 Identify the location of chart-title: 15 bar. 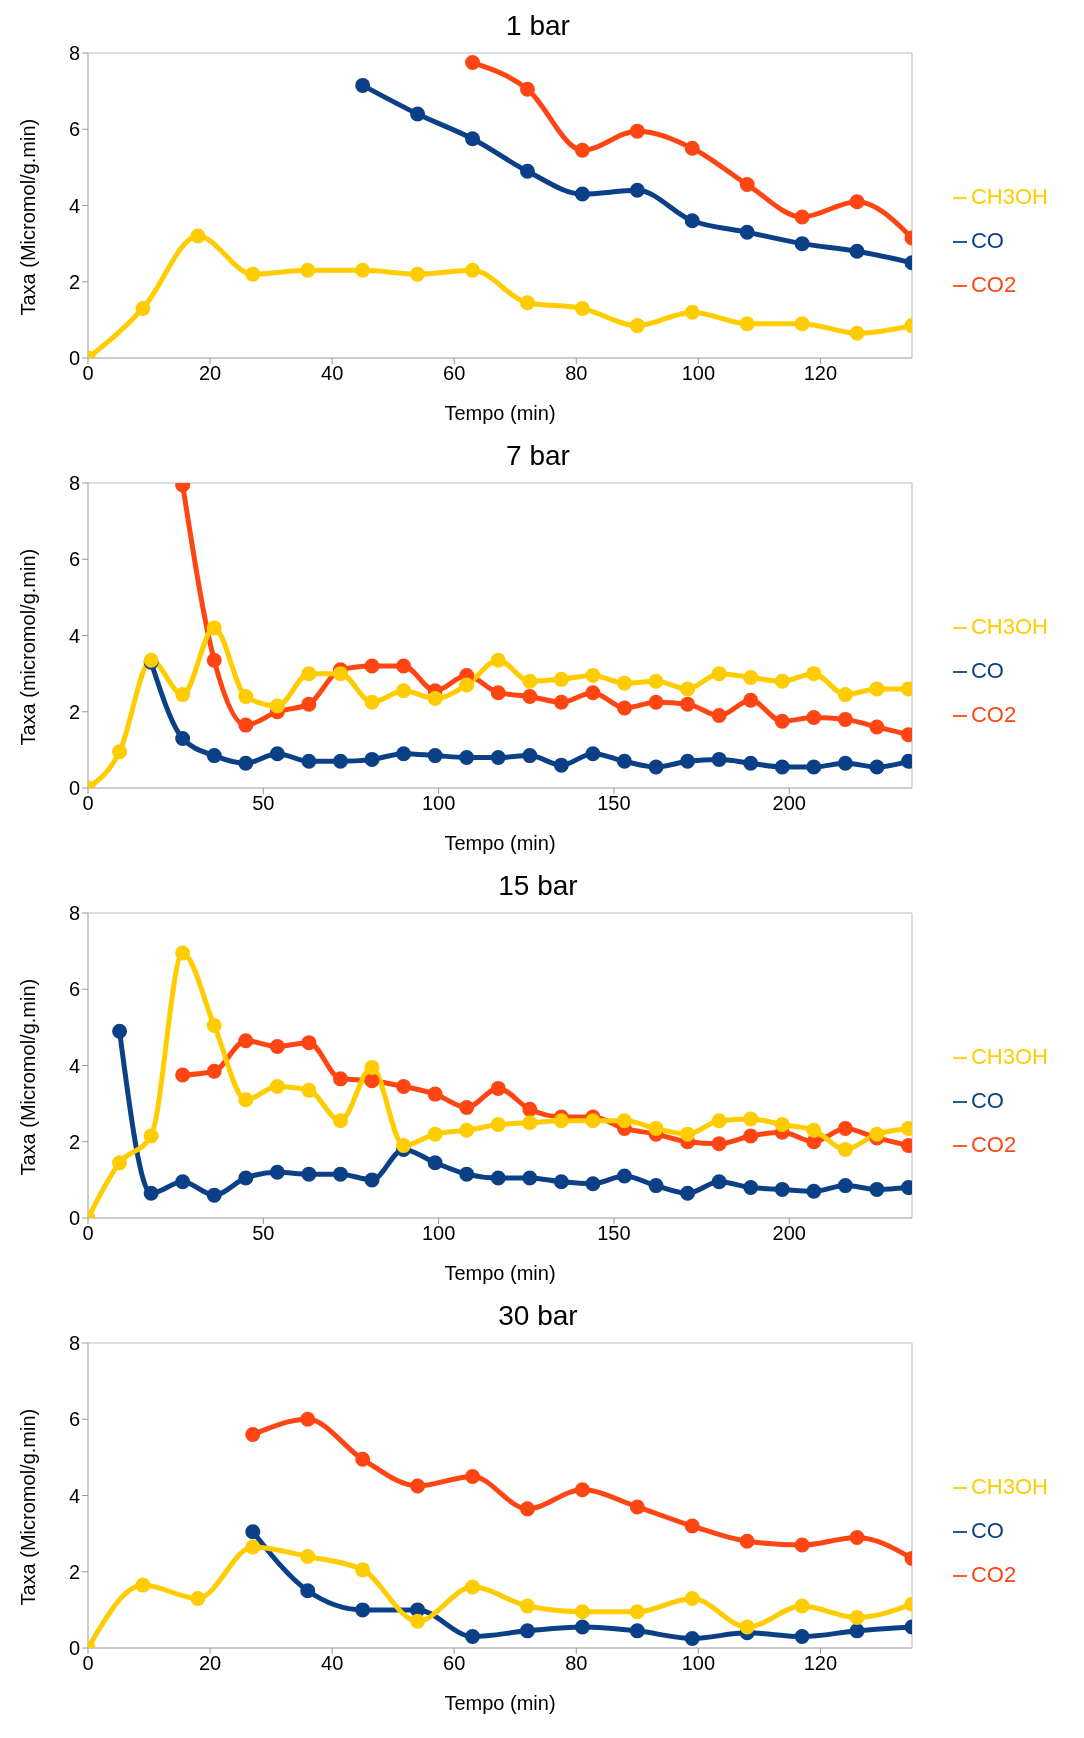
(538, 886).